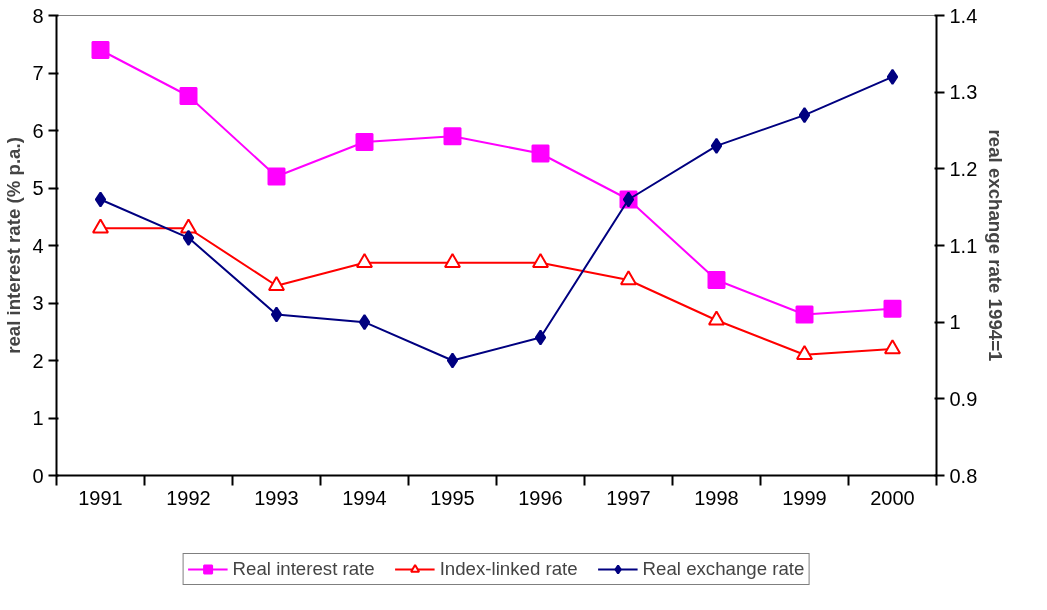 This screenshot has width=1047, height=610. I want to click on x-tick-label: 1992, so click(188, 497).